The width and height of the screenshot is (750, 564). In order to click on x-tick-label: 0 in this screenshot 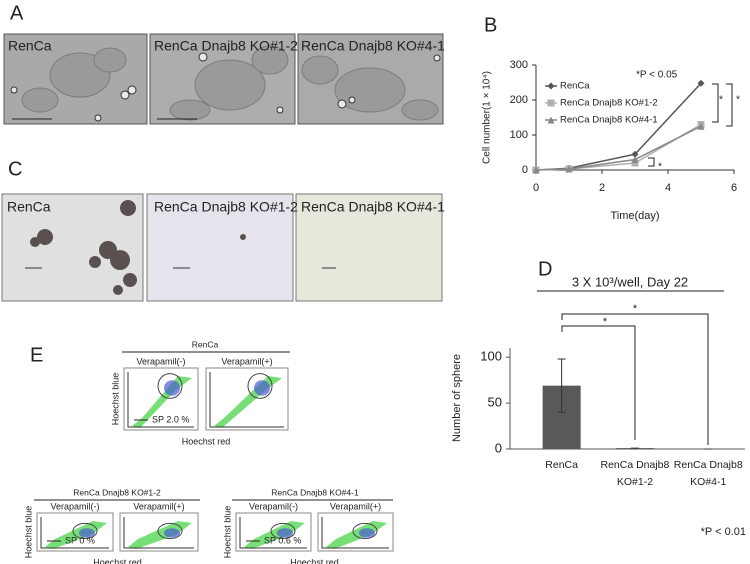, I will do `click(536, 188)`.